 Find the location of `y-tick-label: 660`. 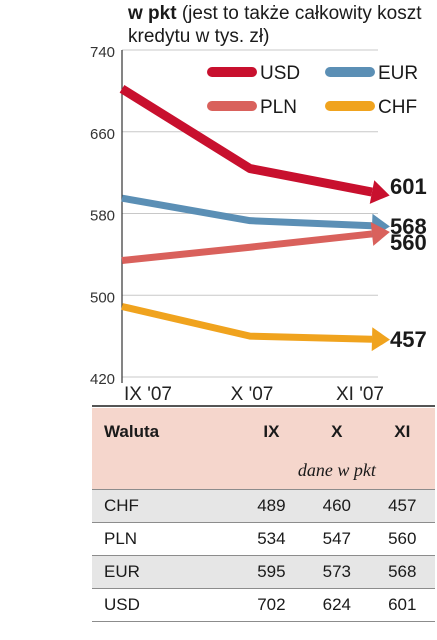

y-tick-label: 660 is located at coordinates (102, 134).